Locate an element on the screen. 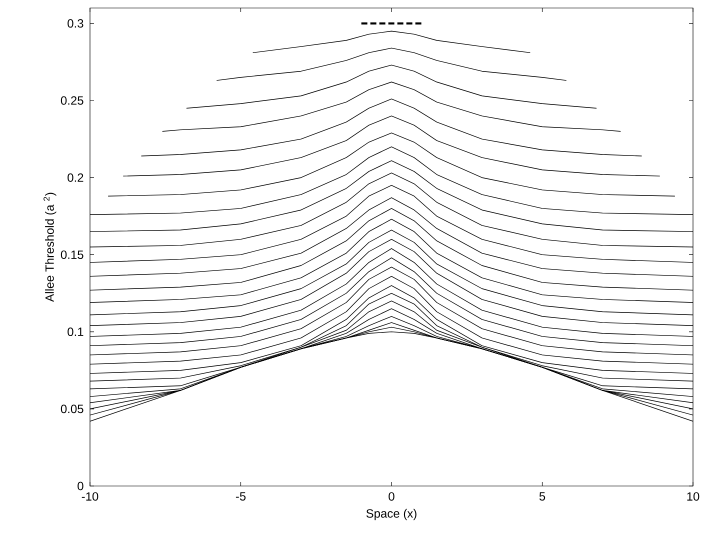  y-tick-label: 0.3 is located at coordinates (76, 23).